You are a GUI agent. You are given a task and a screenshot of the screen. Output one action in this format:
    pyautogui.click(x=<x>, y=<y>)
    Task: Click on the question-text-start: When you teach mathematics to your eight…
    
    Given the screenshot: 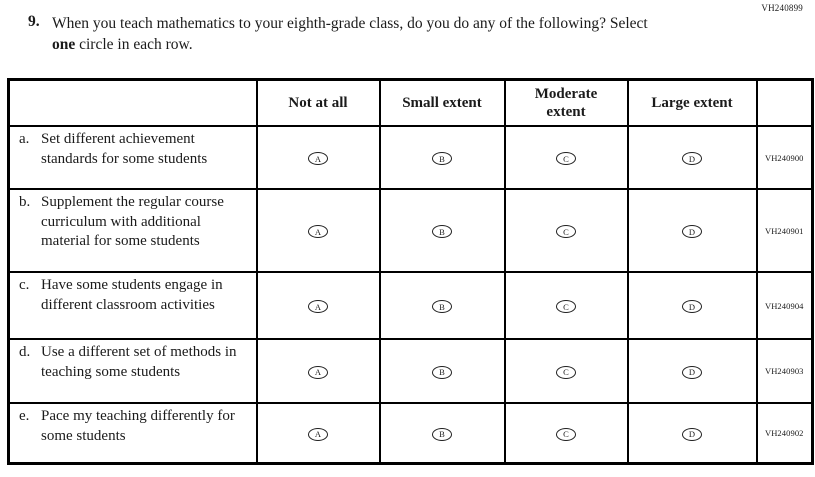 What is the action you would take?
    pyautogui.click(x=350, y=23)
    